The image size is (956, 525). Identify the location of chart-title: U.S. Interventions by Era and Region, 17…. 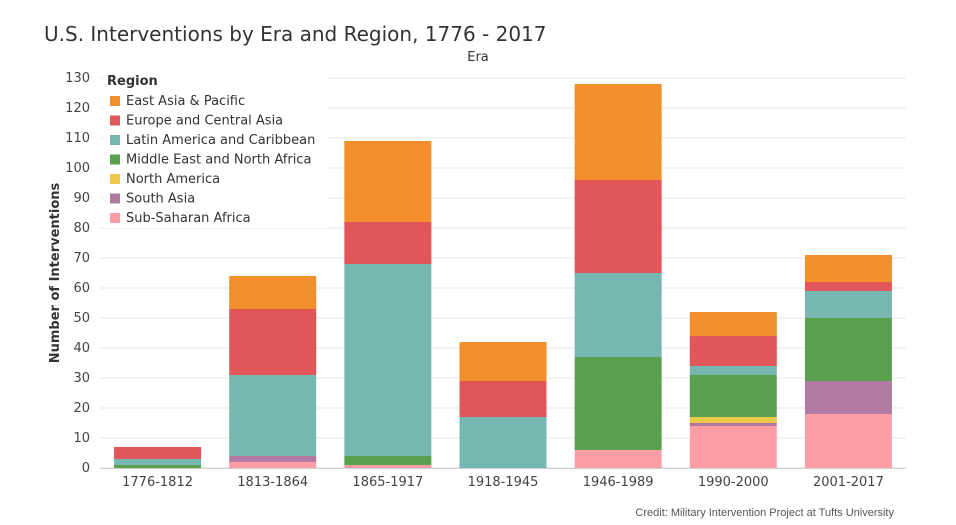
(295, 34).